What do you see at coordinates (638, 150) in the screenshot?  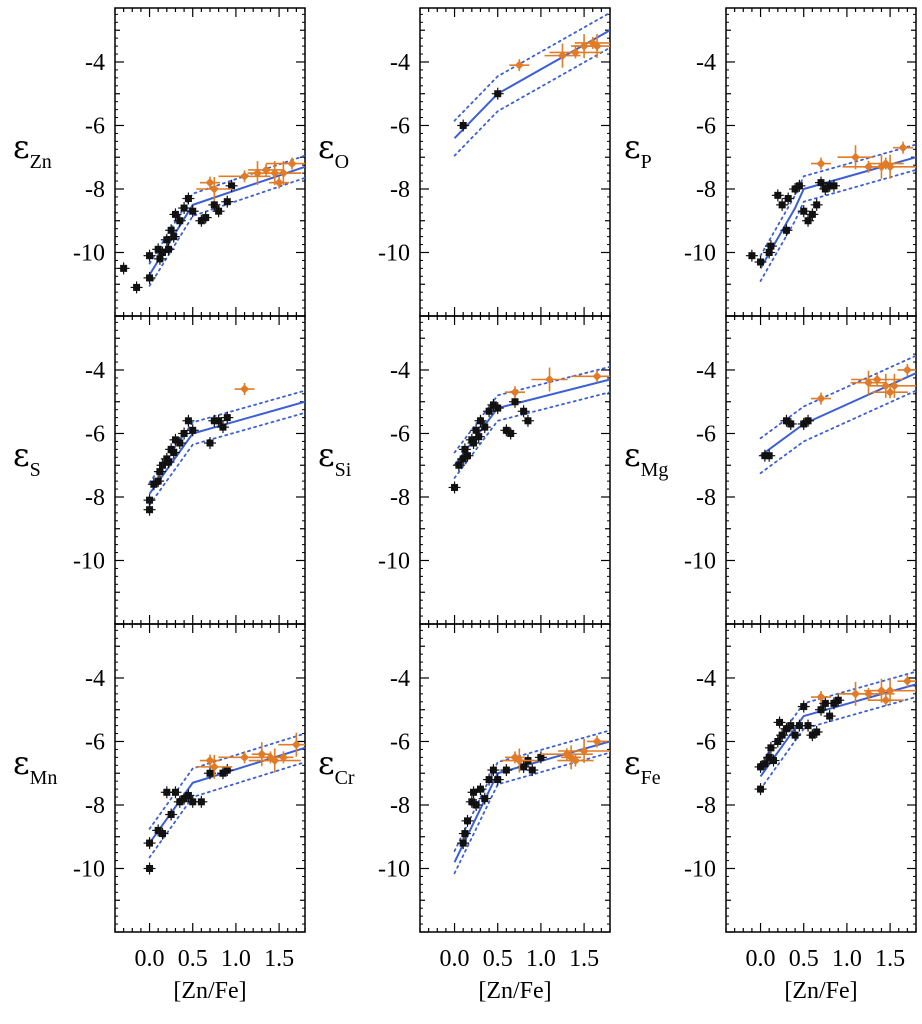 I see `y-axis-label: εP` at bounding box center [638, 150].